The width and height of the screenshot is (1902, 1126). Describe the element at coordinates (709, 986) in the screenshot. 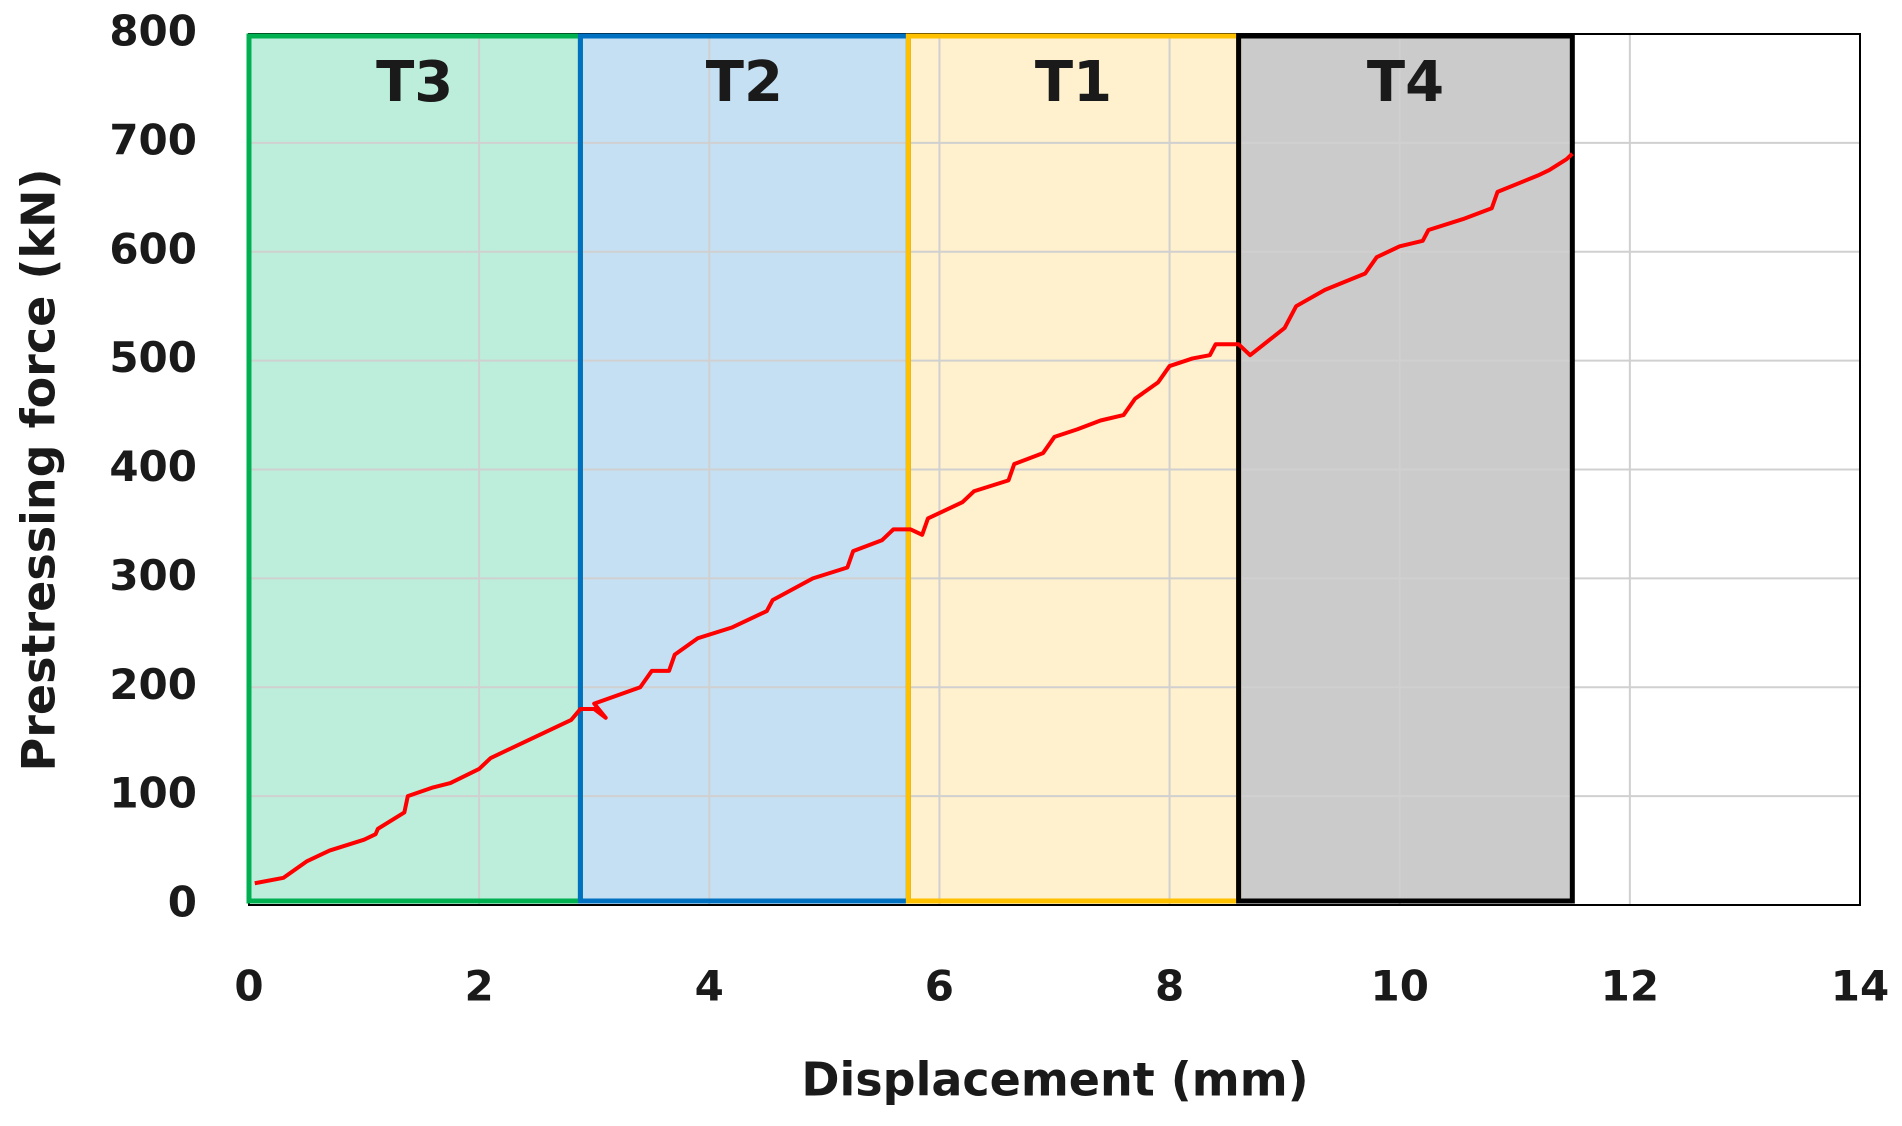

I see `x-tick-label: 4` at that location.